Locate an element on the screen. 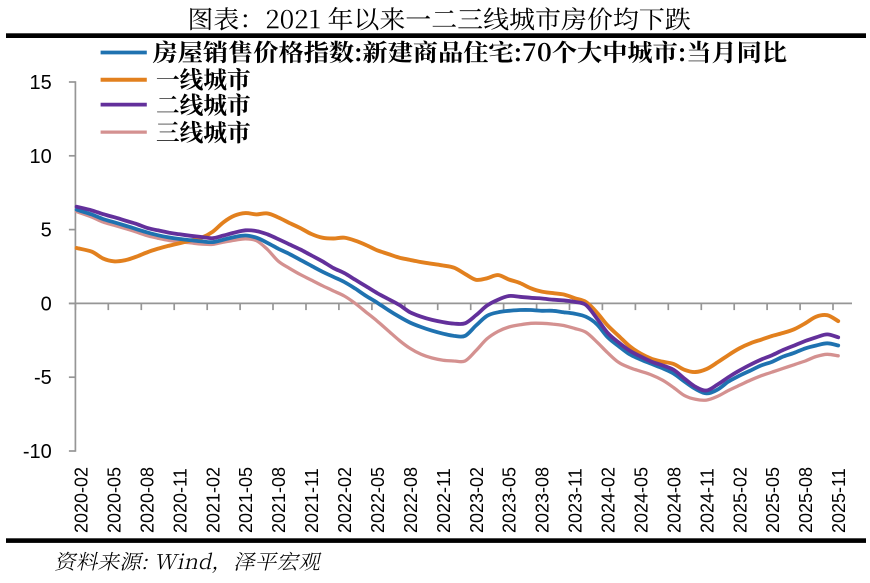 The image size is (870, 583). svg-text: 2024-02 is located at coordinates (609, 500).